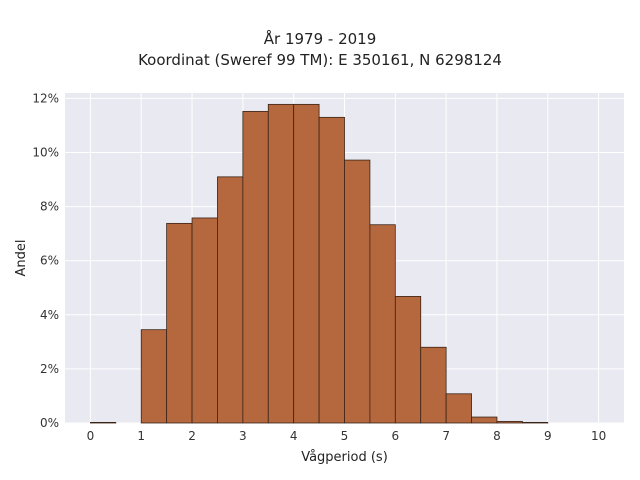 The height and width of the screenshot is (480, 640). What do you see at coordinates (49, 369) in the screenshot?
I see `y-tick-label: 2%` at bounding box center [49, 369].